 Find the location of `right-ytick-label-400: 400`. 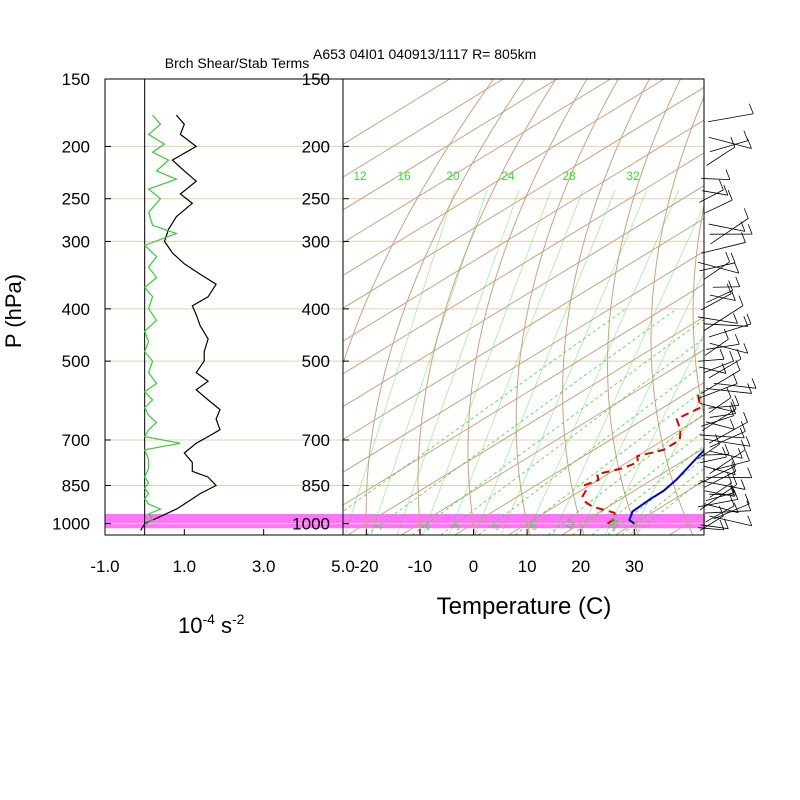

right-ytick-label-400: 400 is located at coordinates (316, 309).